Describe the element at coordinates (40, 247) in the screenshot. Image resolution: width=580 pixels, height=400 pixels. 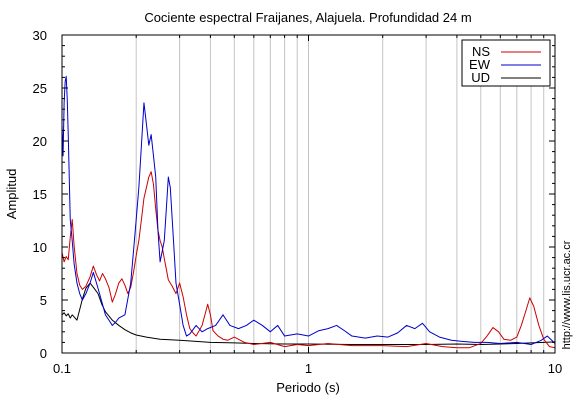
I see `y-tick-label: 10` at that location.